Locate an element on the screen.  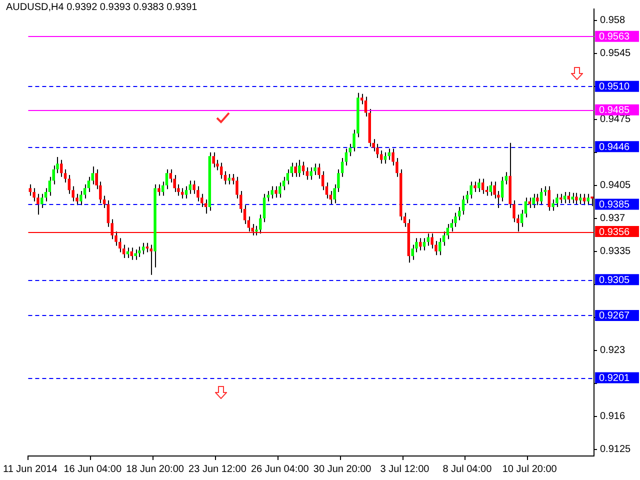
ref-line-label: 0.9385 is located at coordinates (614, 204).